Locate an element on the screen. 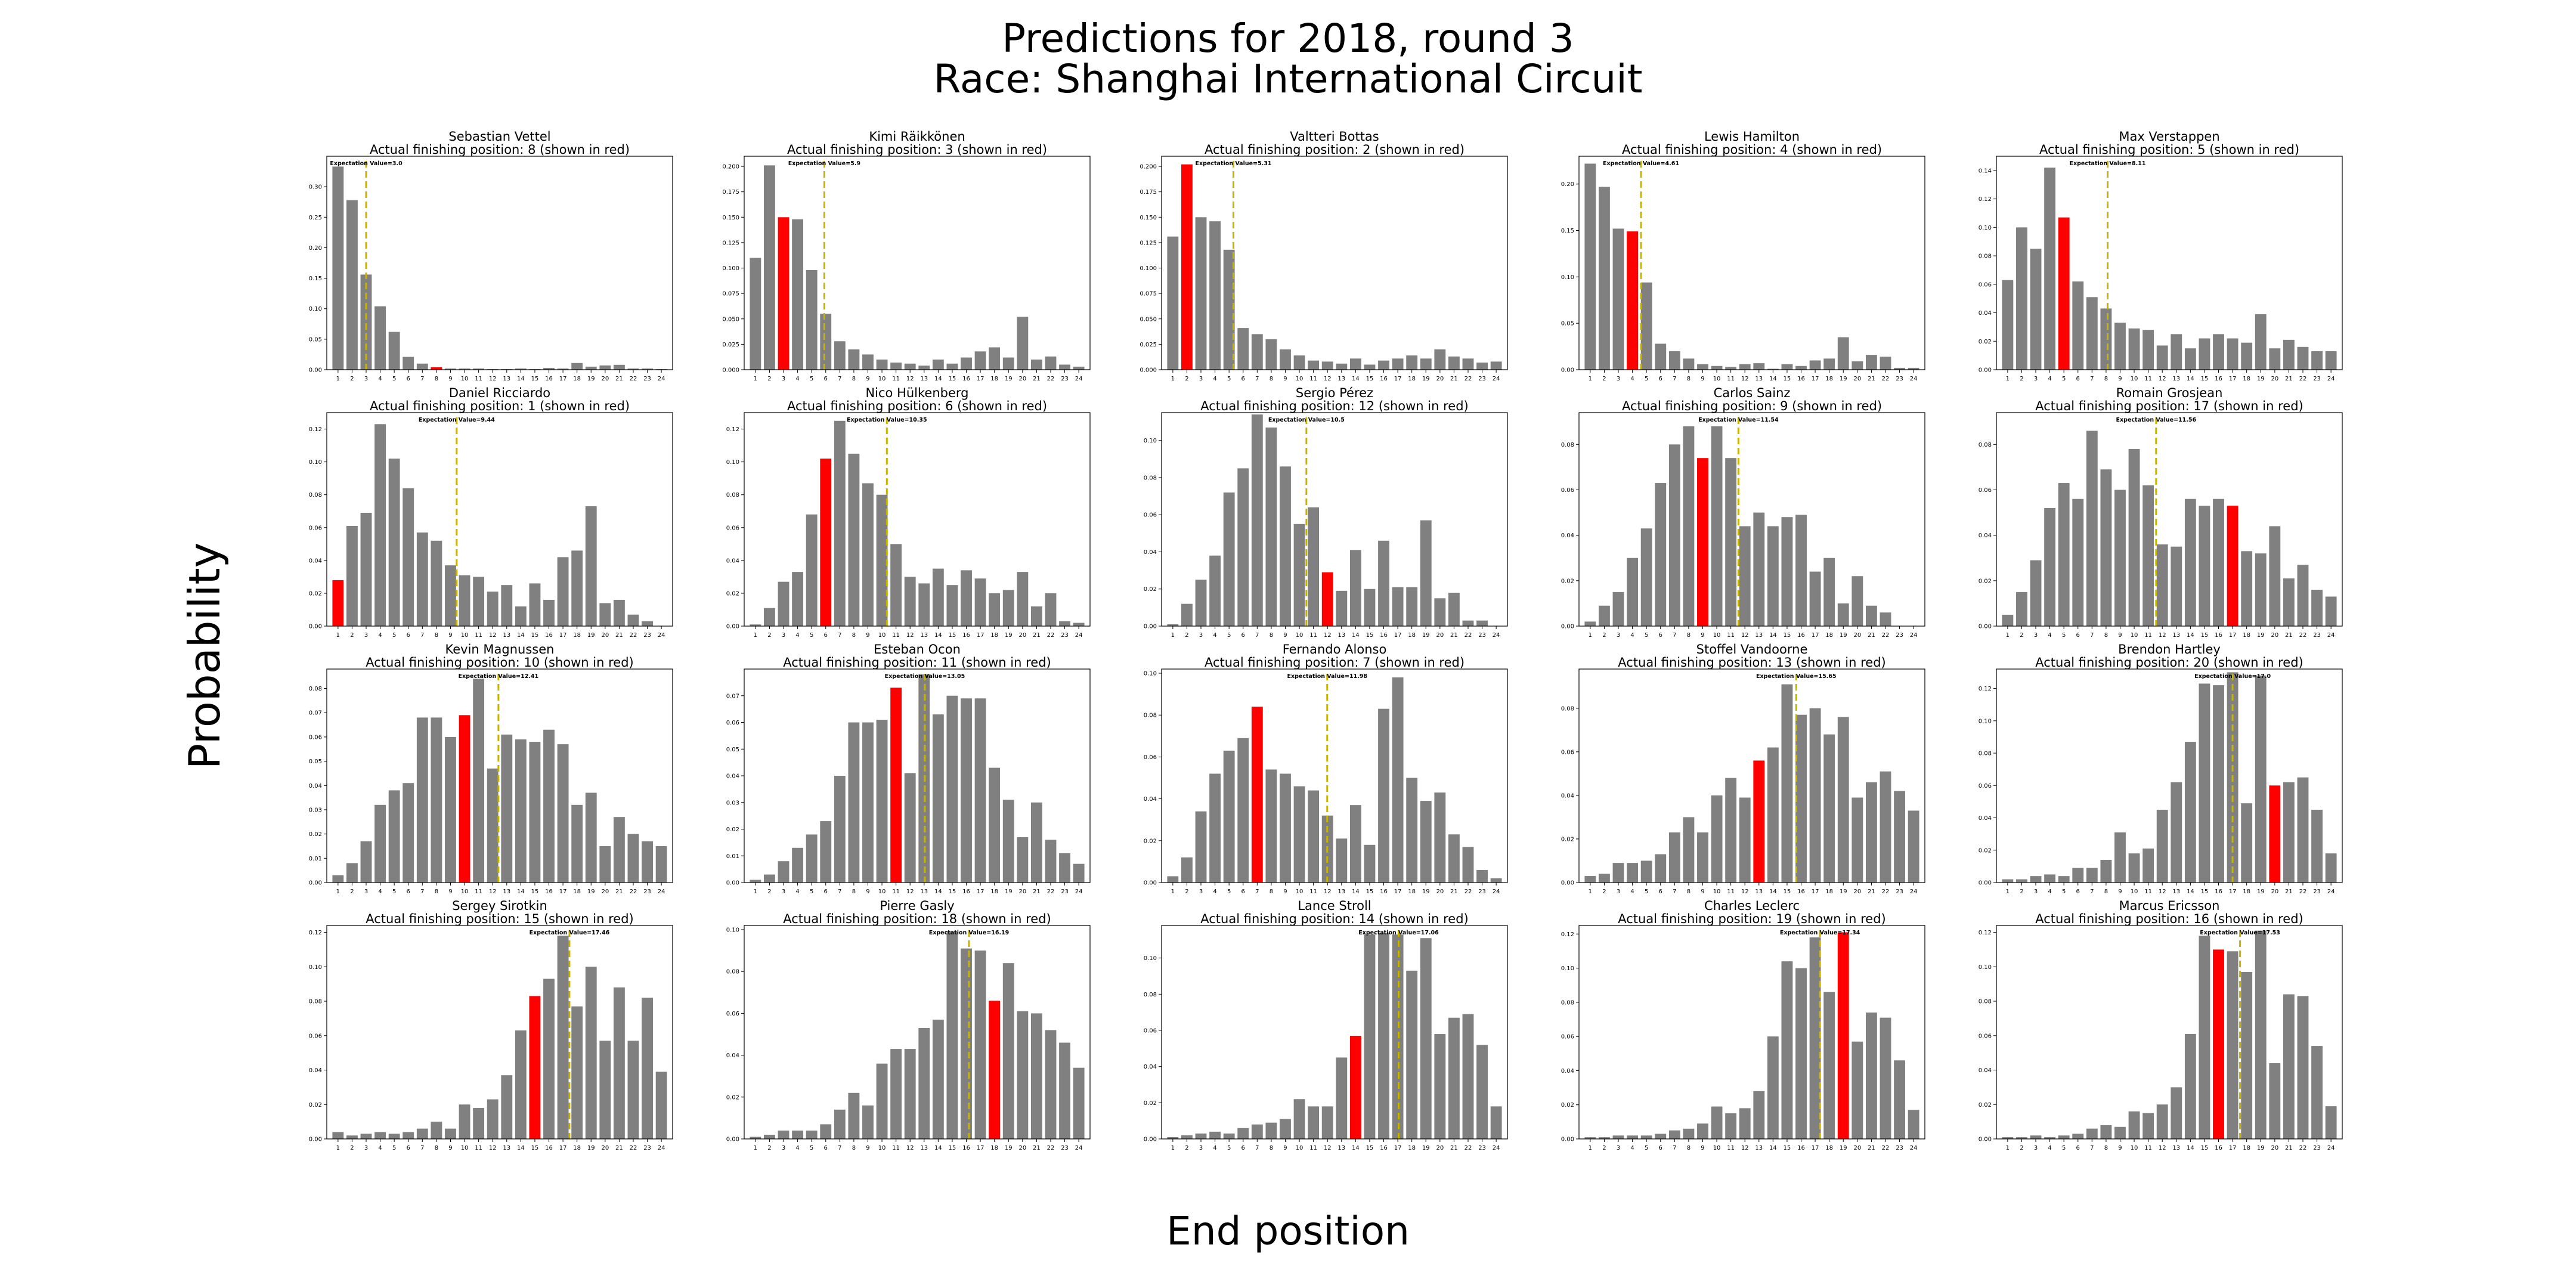 The width and height of the screenshot is (2576, 1288). subplot-title: Sergey Sirotkin is located at coordinates (500, 906).